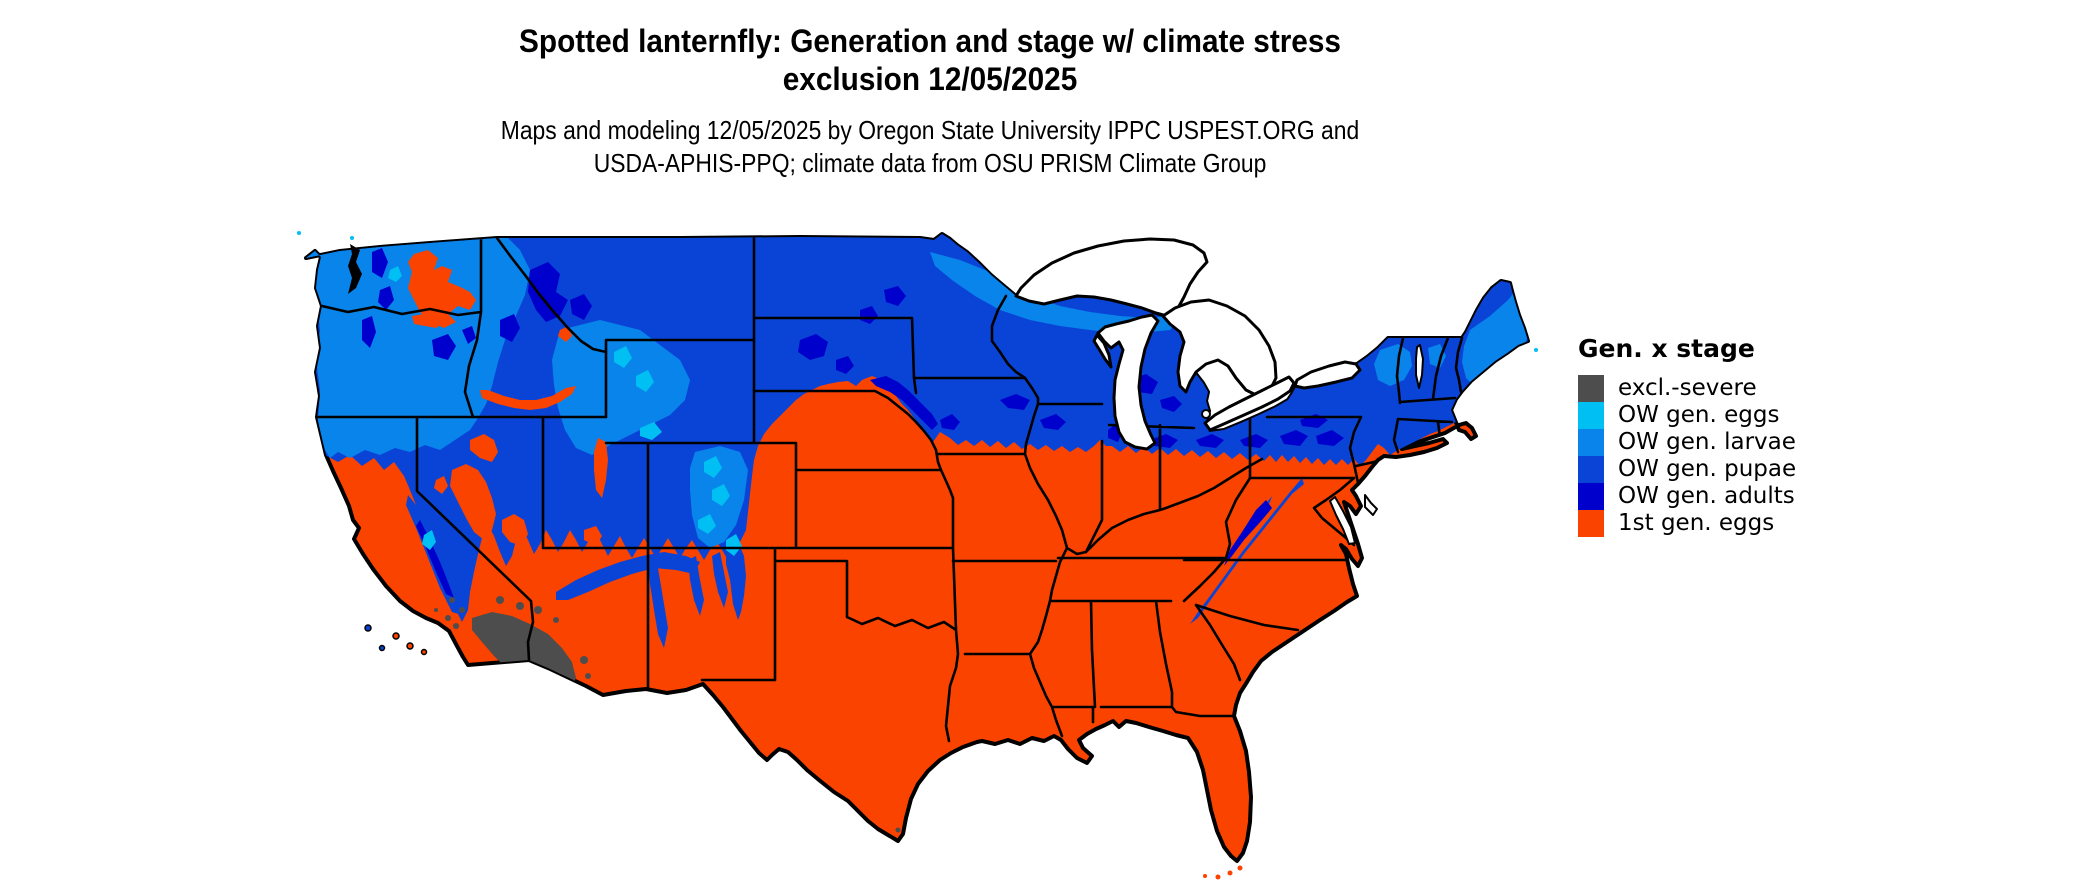 The height and width of the screenshot is (892, 2100). I want to click on legend-item-ow-larvae: OW gen. larvae, so click(1687, 442).